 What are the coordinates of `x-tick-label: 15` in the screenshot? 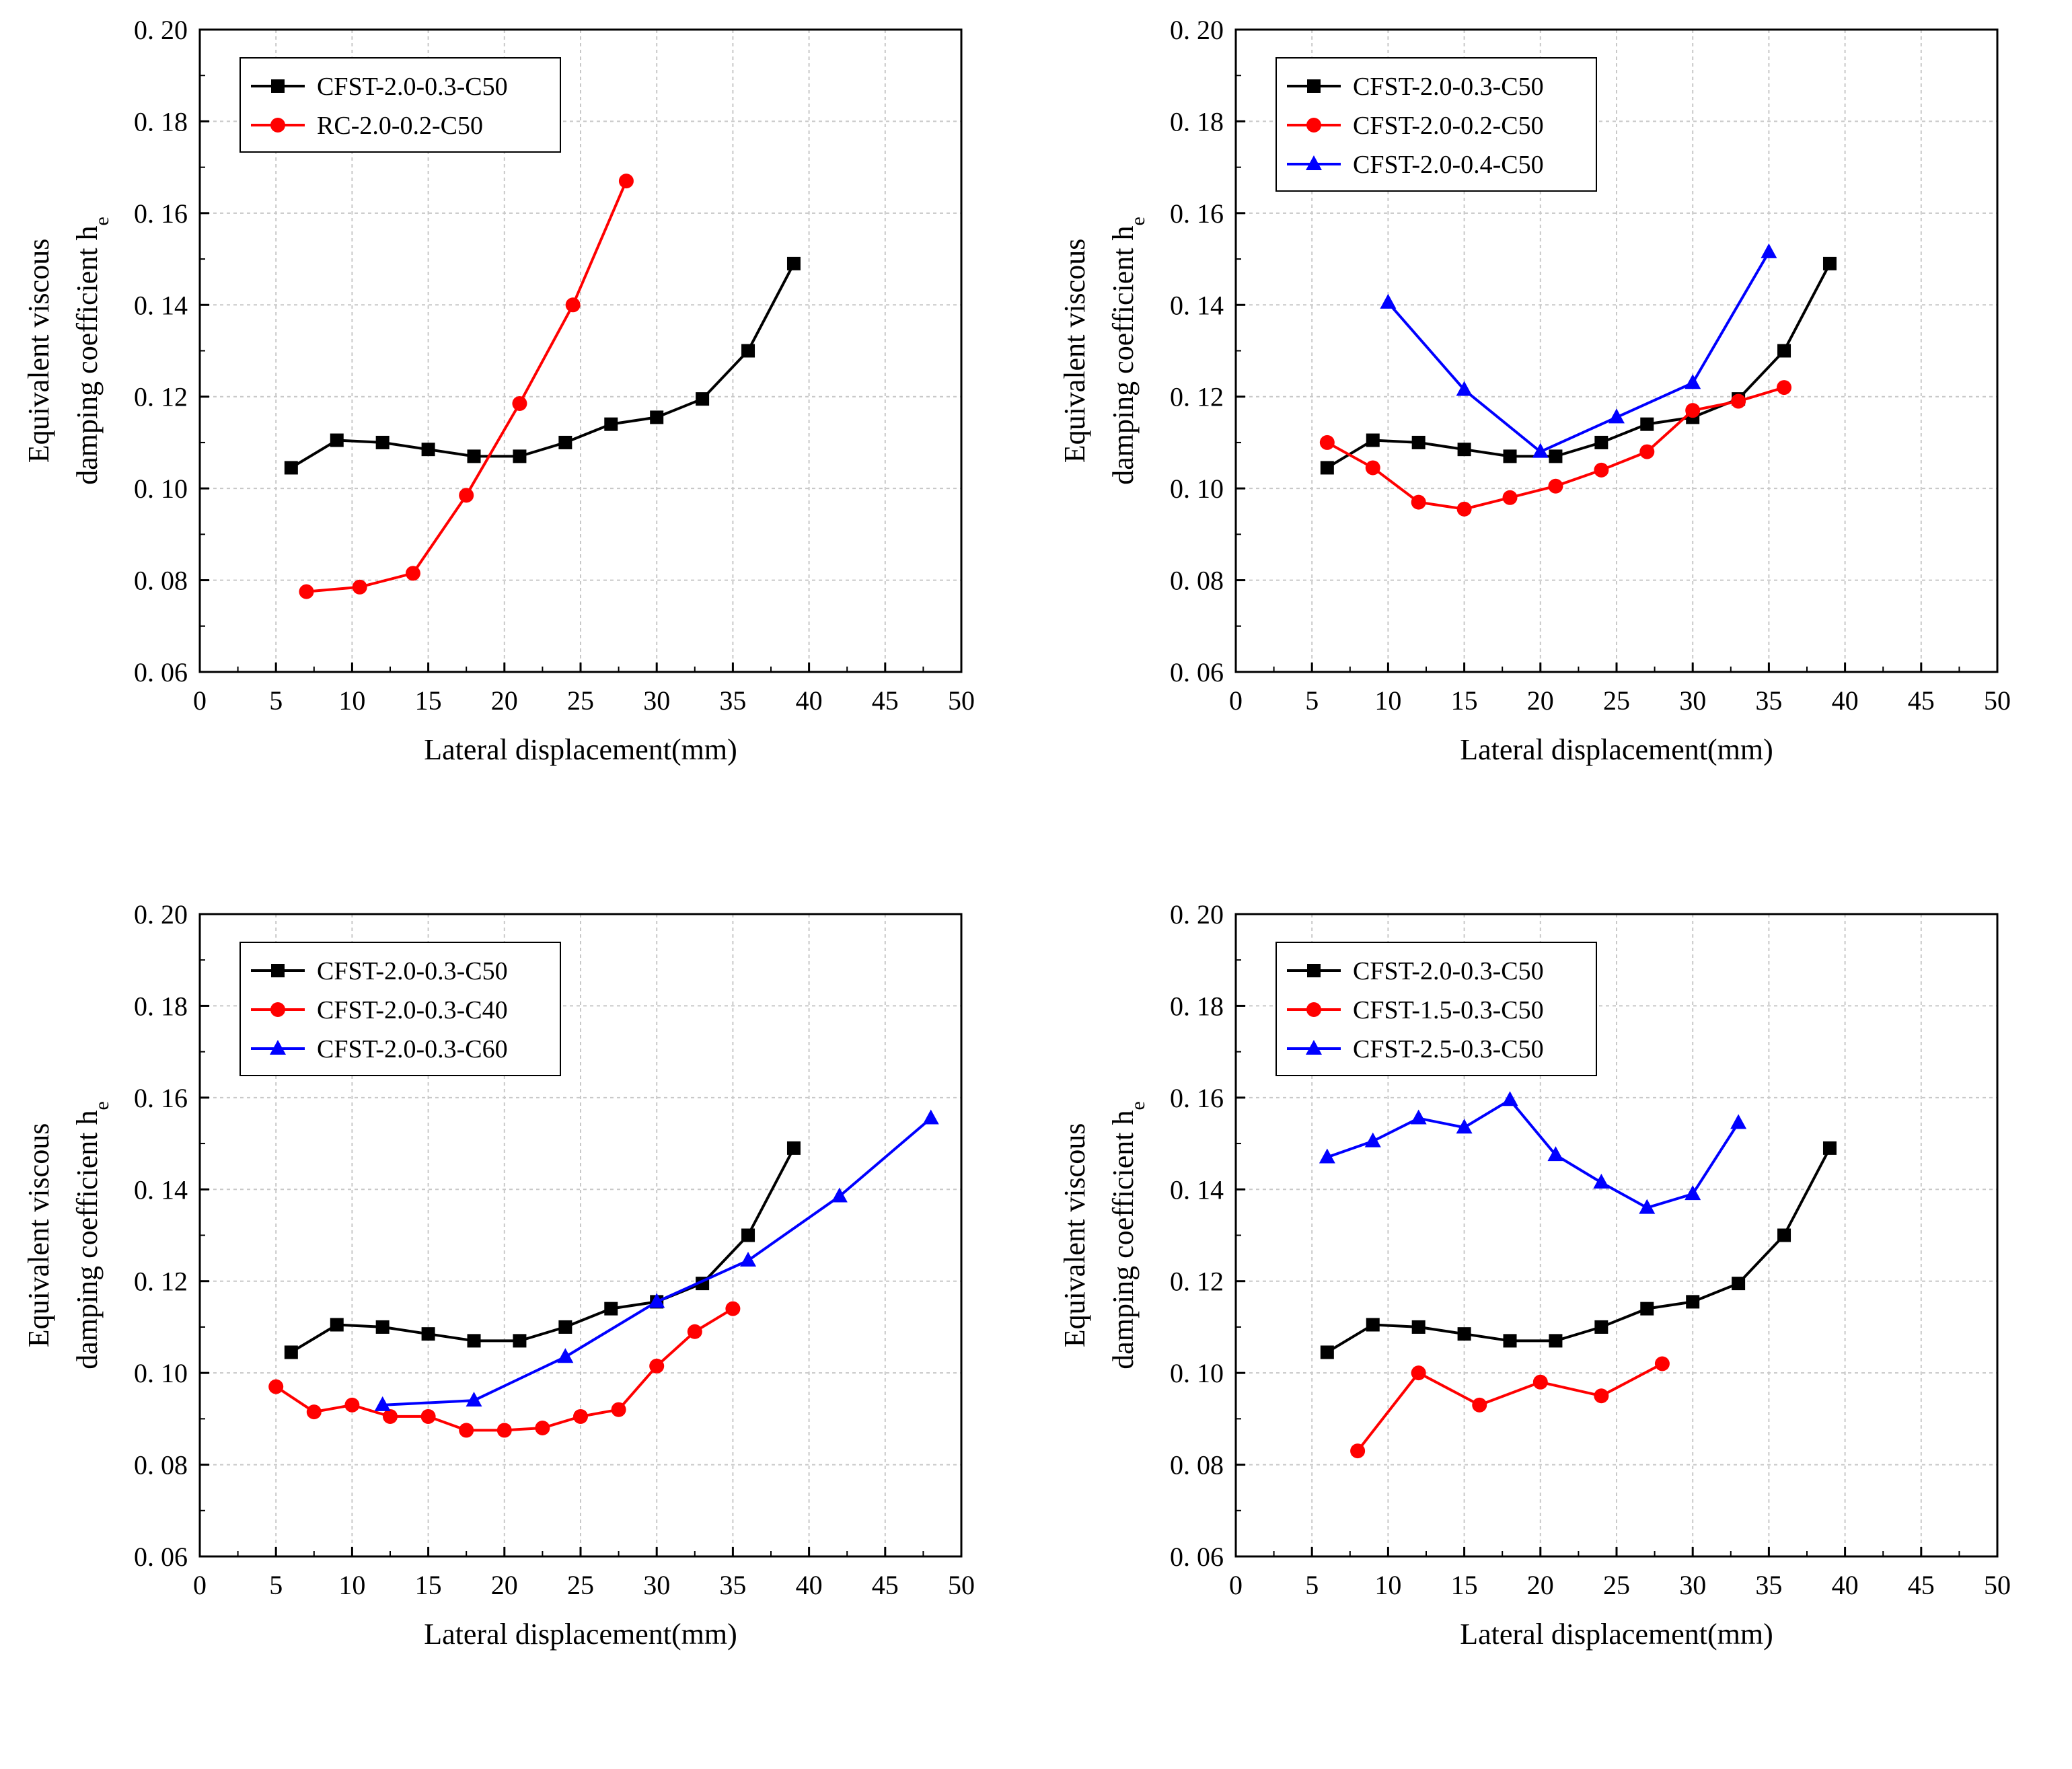 It's located at (1464, 700).